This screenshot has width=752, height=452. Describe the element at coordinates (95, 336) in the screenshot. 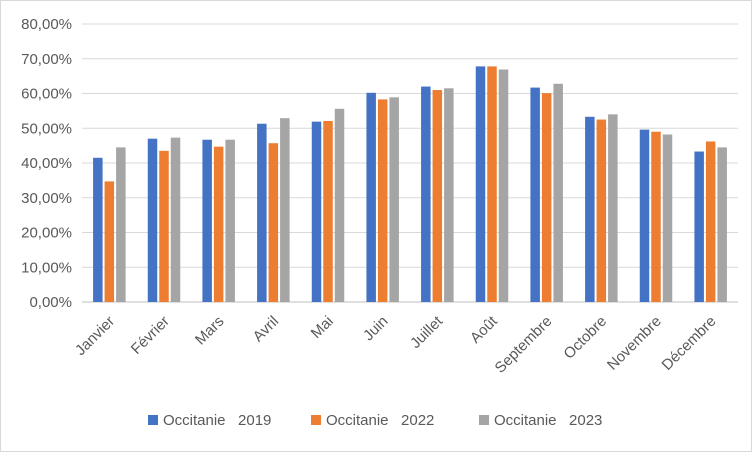

I see `x-tick-label: Janvier` at that location.